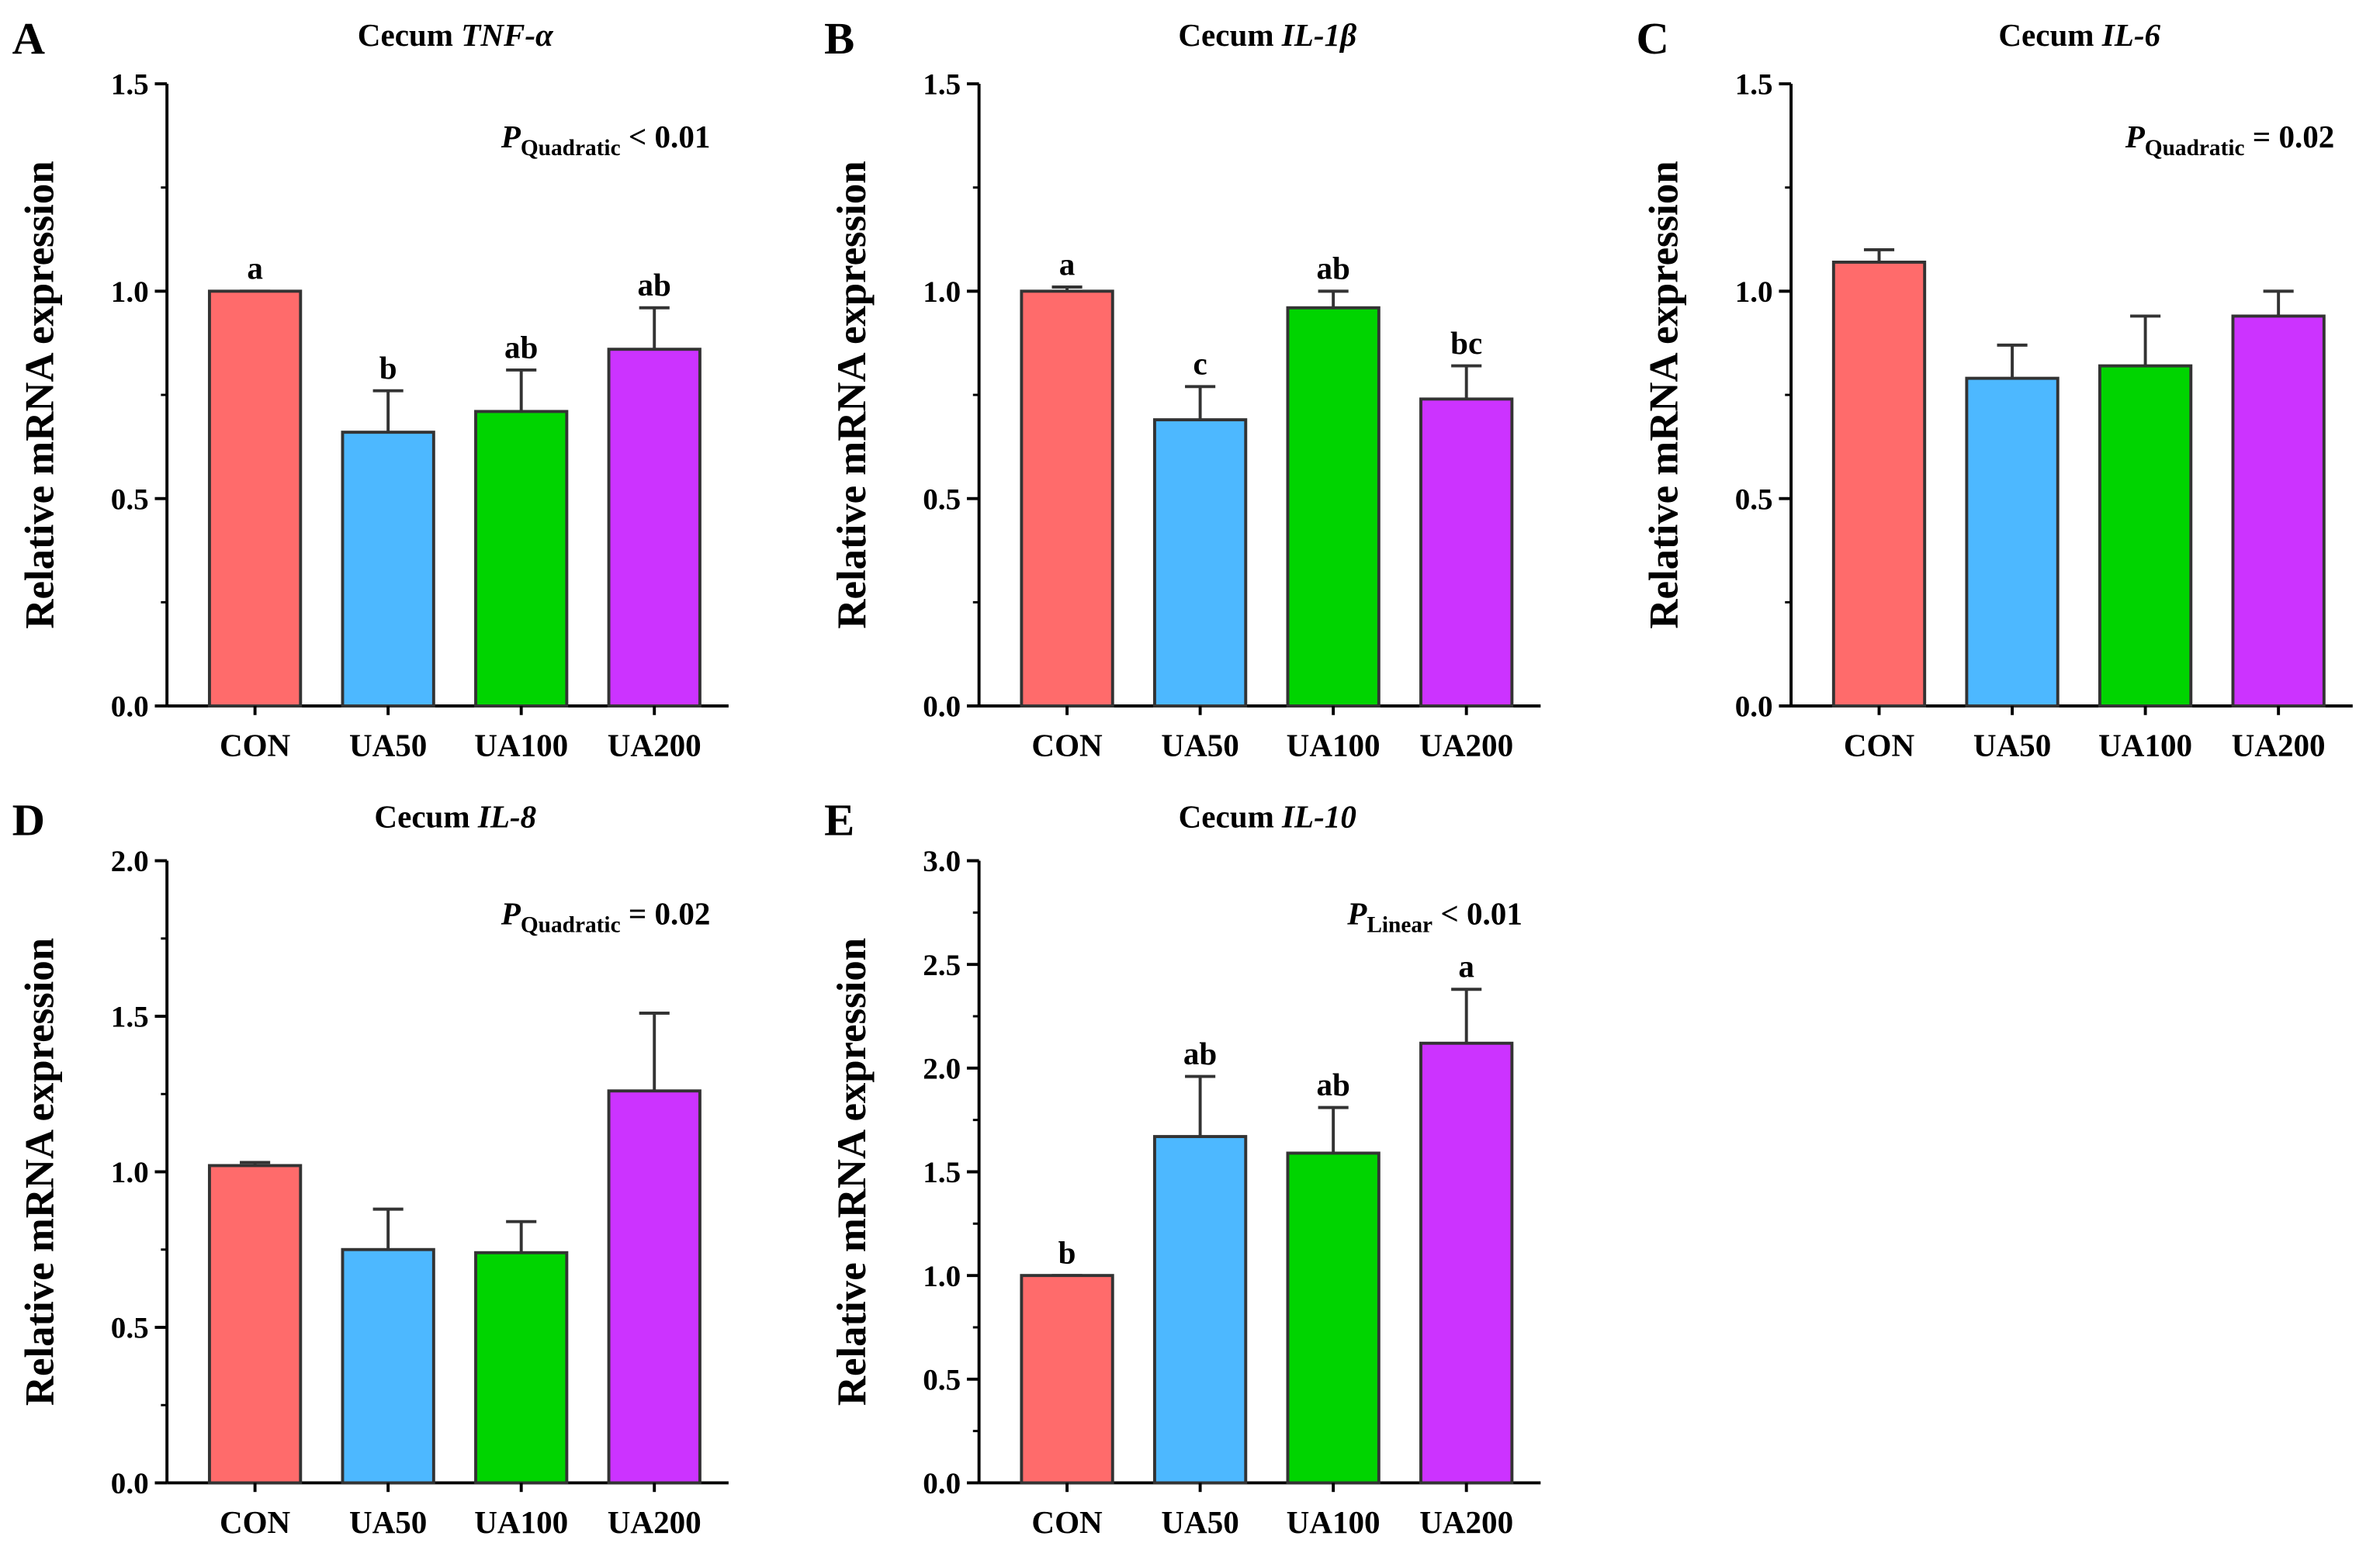 This screenshot has width=2380, height=1550. What do you see at coordinates (1267, 35) in the screenshot?
I see `chart-title: Cecum IL-1β` at bounding box center [1267, 35].